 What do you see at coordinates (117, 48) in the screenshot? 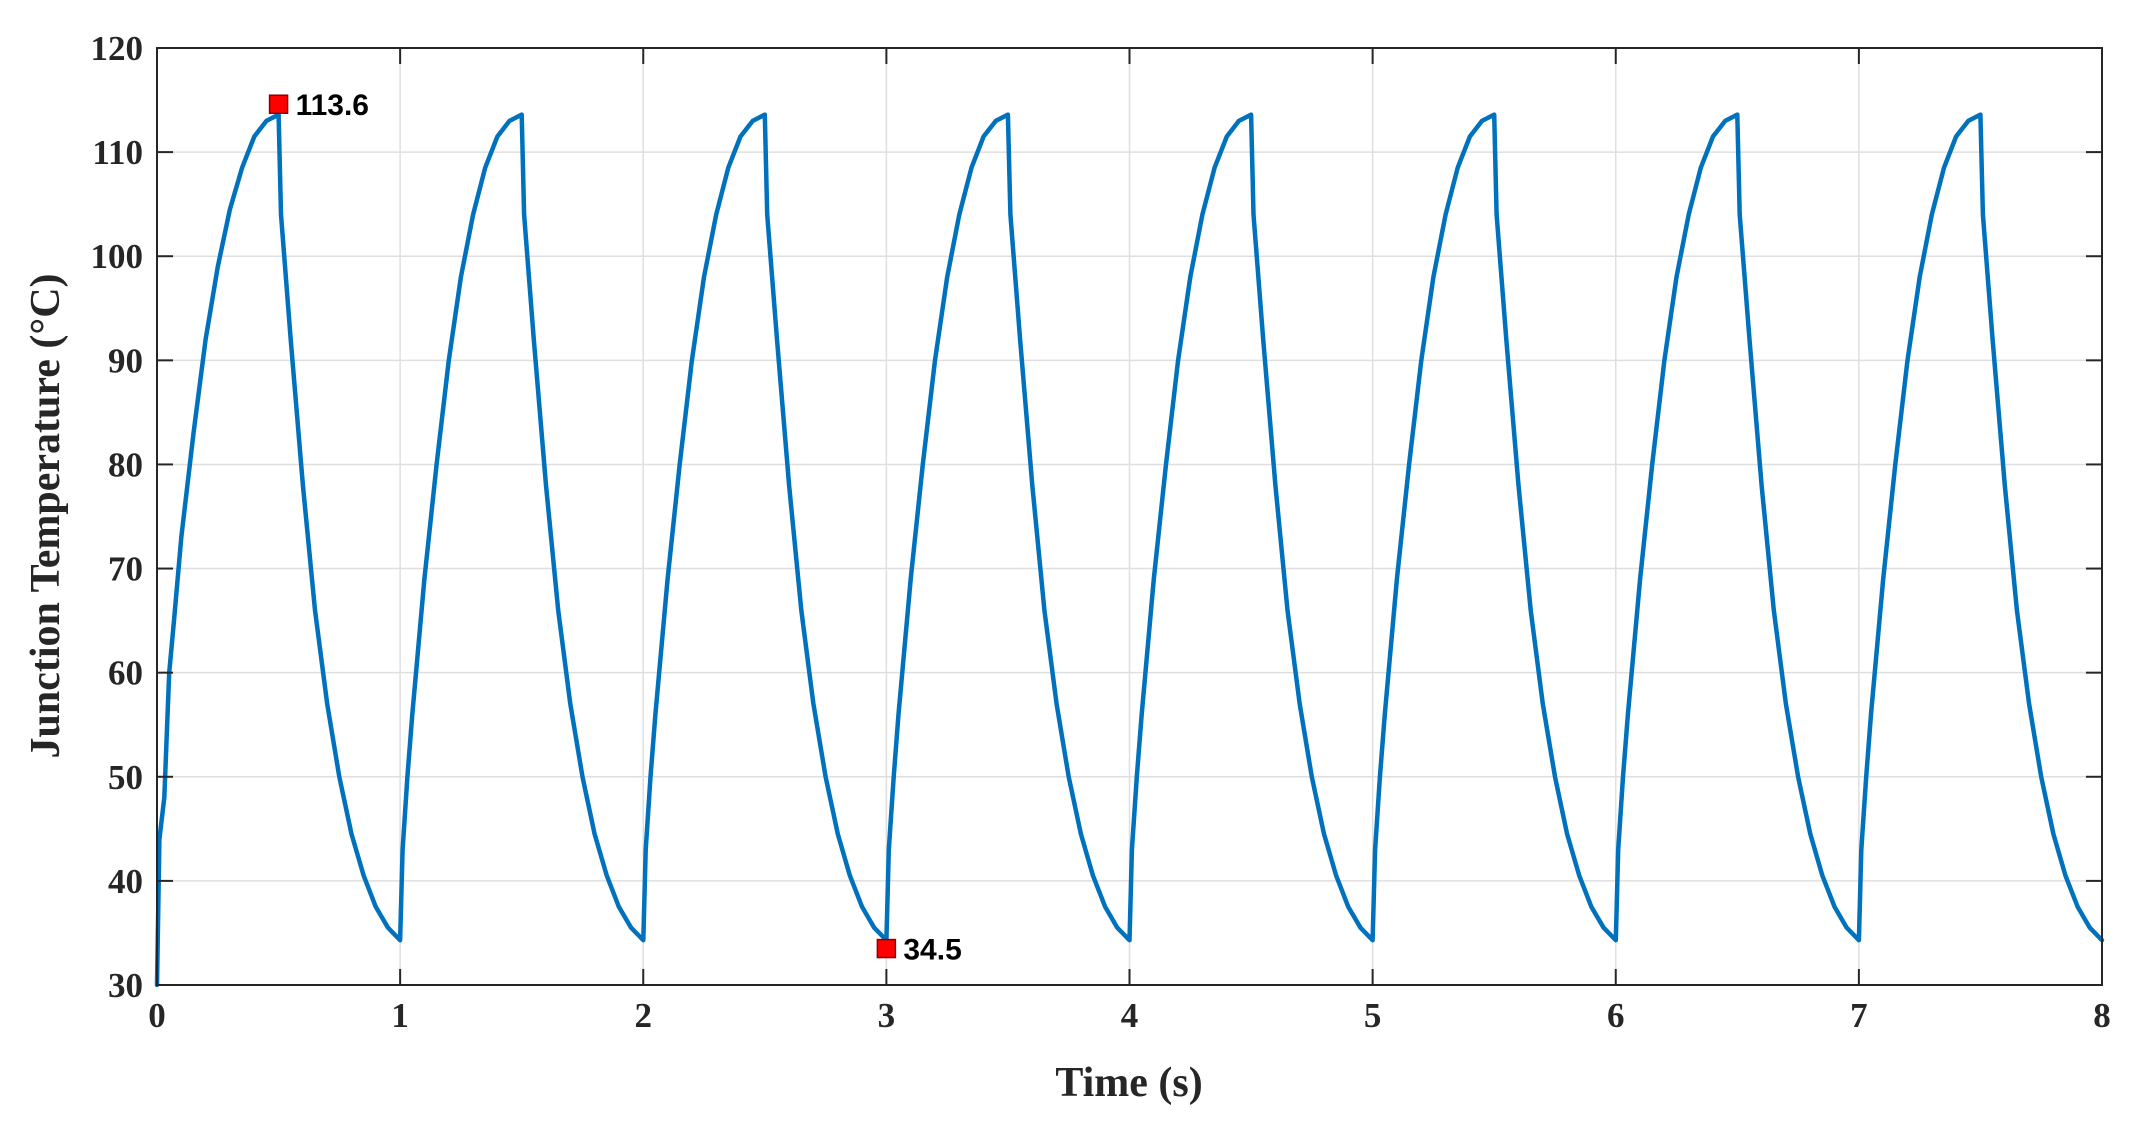
I see `y-tick-label: 120` at bounding box center [117, 48].